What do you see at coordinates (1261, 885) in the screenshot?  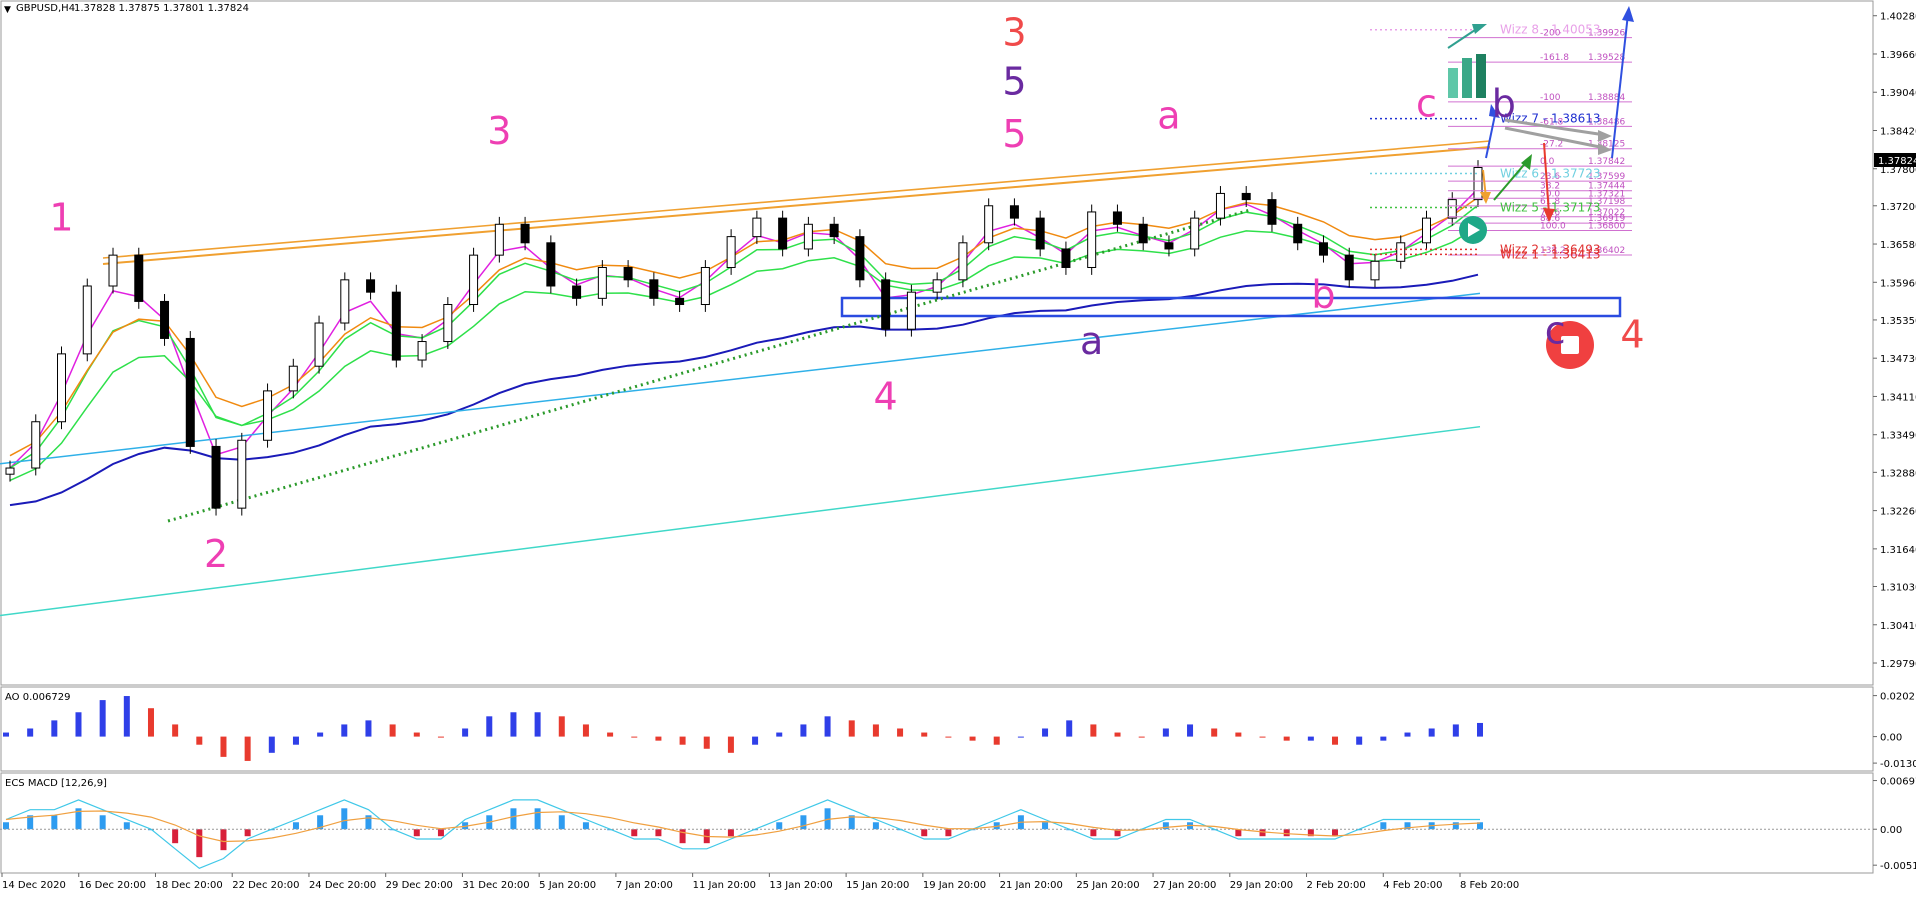 I see `time-tick-label: 29 Jan 20:00` at bounding box center [1261, 885].